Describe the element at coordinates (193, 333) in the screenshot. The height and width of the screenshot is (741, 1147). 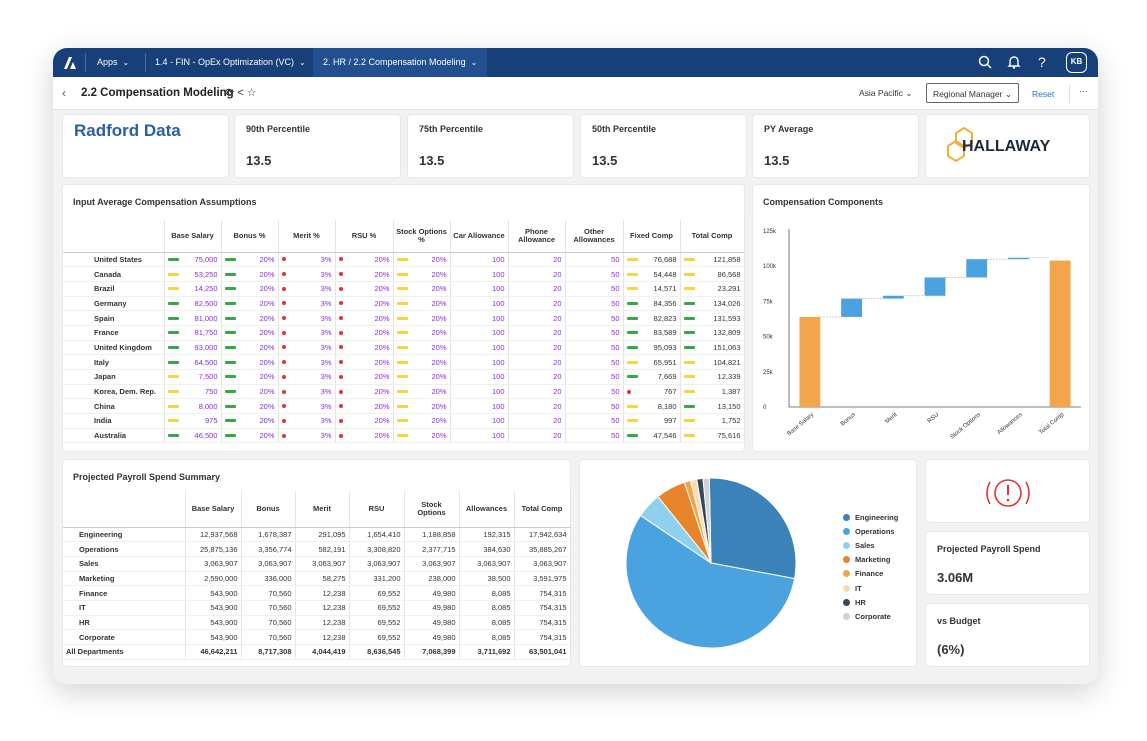
I see `base-salary-cell: 81,750` at that location.